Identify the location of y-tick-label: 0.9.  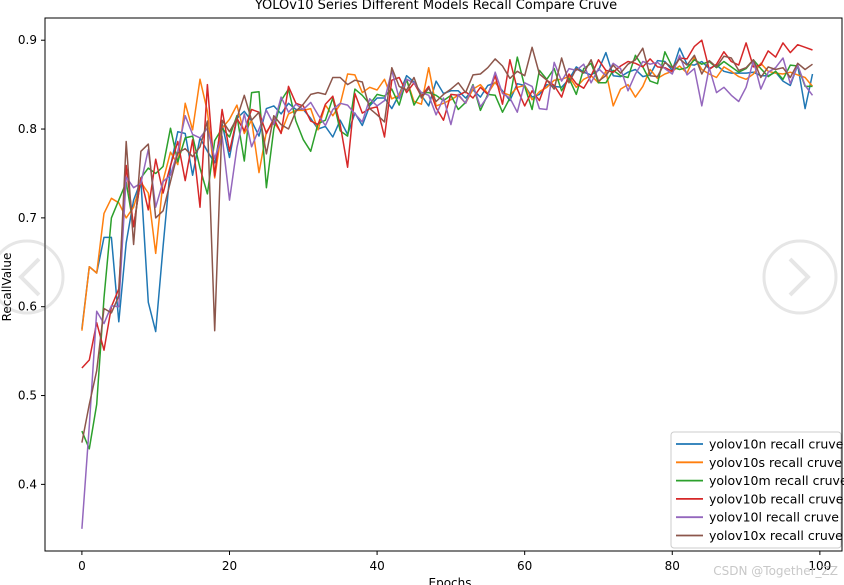
(27, 40).